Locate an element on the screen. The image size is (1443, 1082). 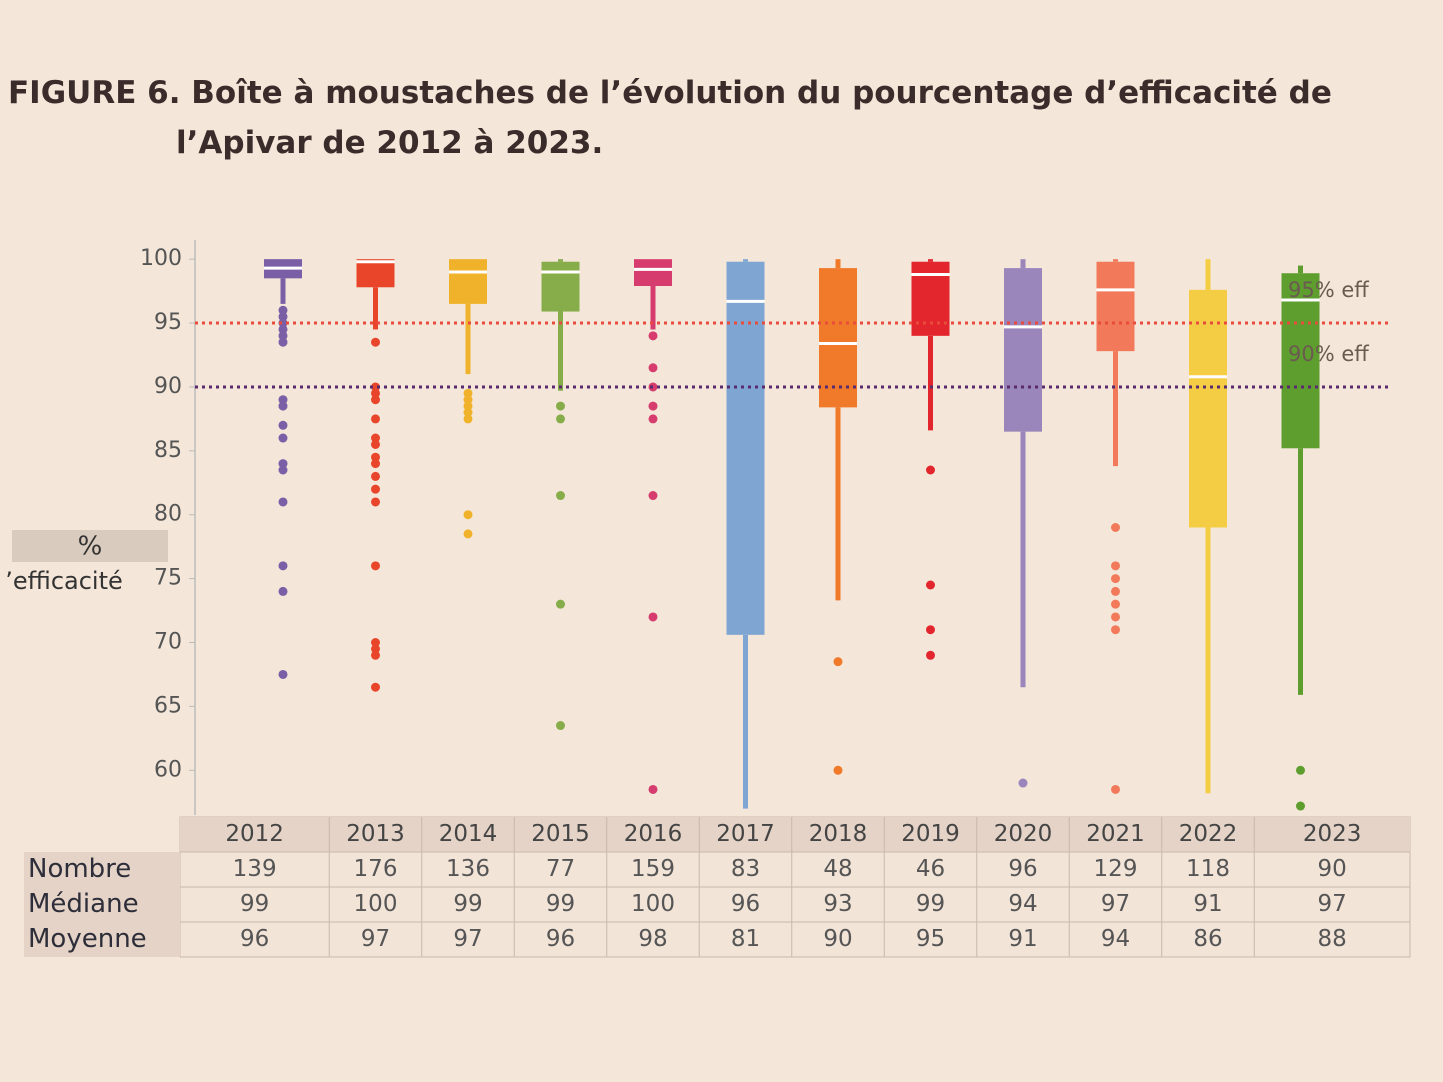
table-cell: 81 is located at coordinates (745, 939).